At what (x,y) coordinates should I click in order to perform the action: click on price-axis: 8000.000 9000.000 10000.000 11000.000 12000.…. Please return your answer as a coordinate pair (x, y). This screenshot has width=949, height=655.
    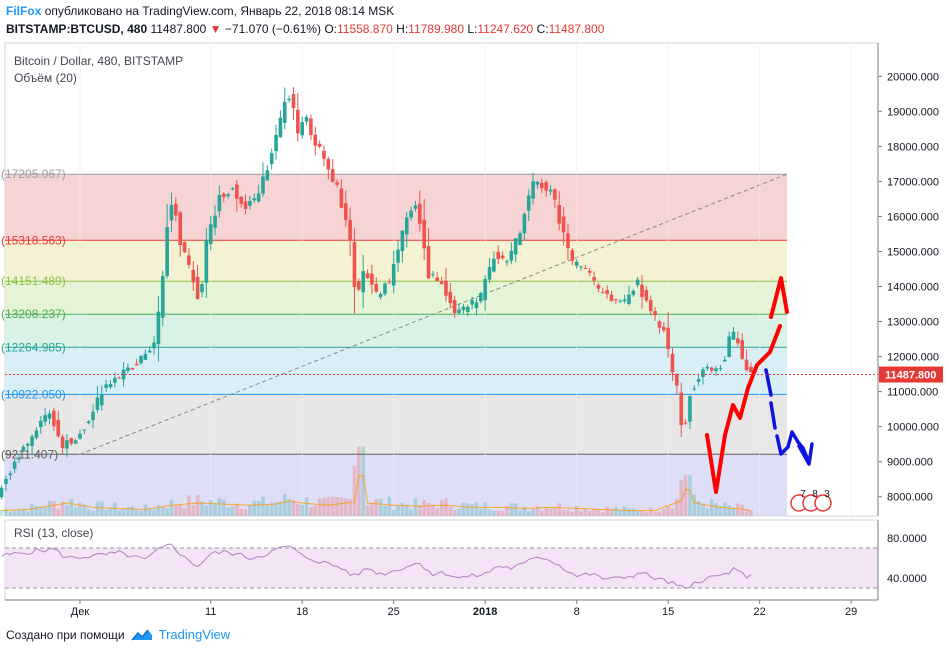
    Looking at the image, I should click on (910, 279).